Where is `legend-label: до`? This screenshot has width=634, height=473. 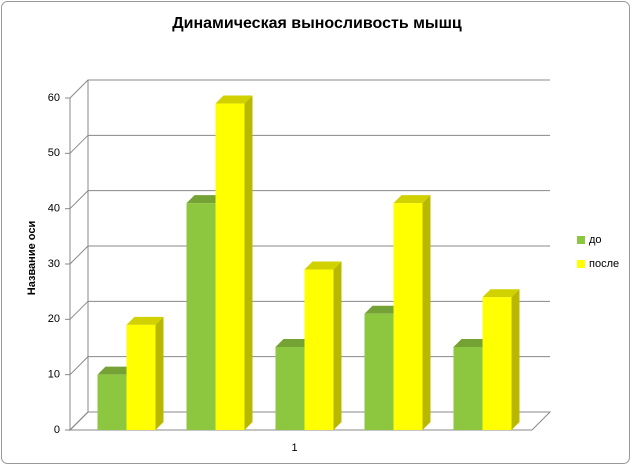 legend-label: до is located at coordinates (595, 240).